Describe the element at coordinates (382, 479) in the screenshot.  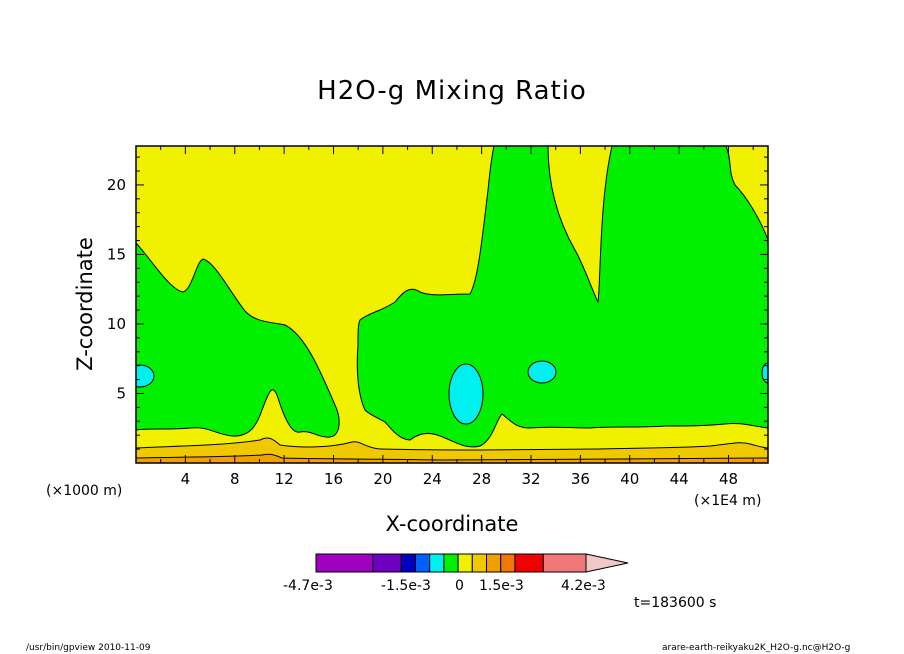
I see `x-tick-label: 20` at that location.